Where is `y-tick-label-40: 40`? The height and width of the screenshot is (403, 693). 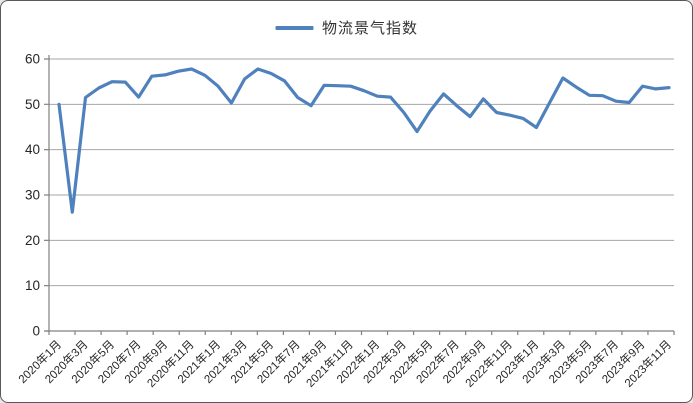
y-tick-label-40: 40 is located at coordinates (32, 149).